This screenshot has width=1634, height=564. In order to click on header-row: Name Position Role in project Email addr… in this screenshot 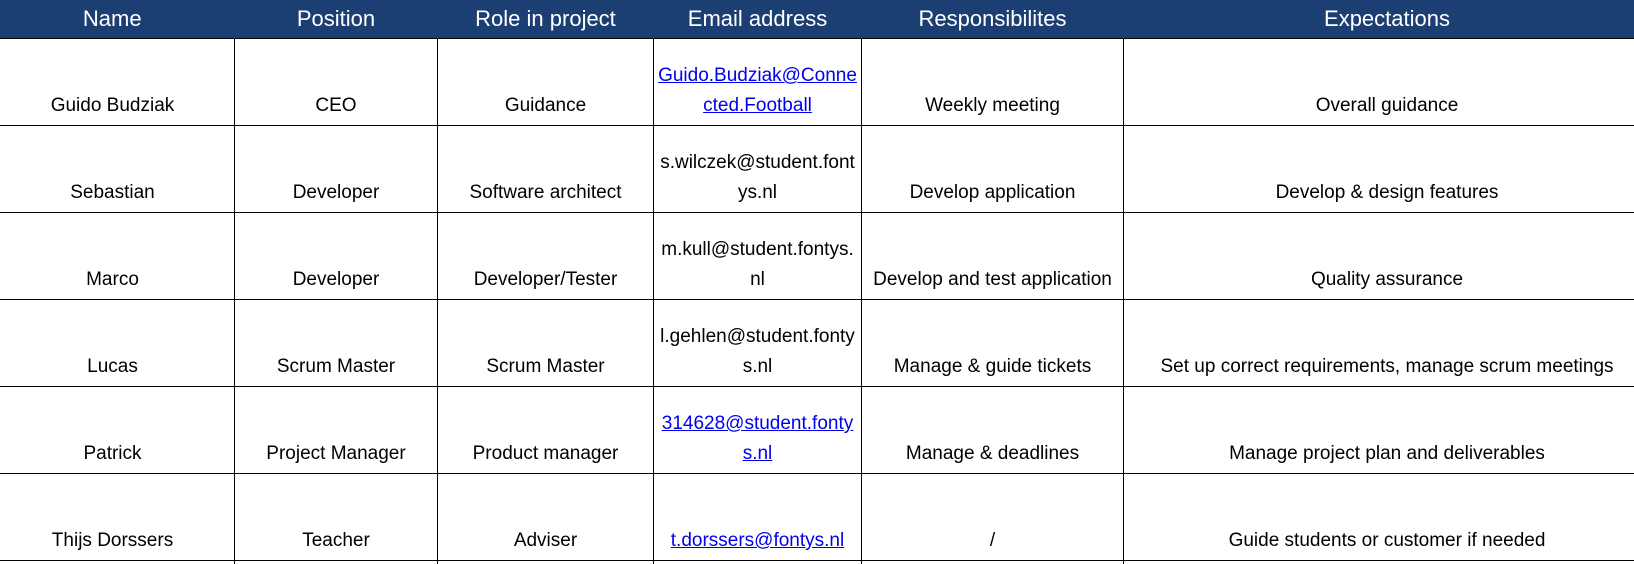, I will do `click(817, 19)`.